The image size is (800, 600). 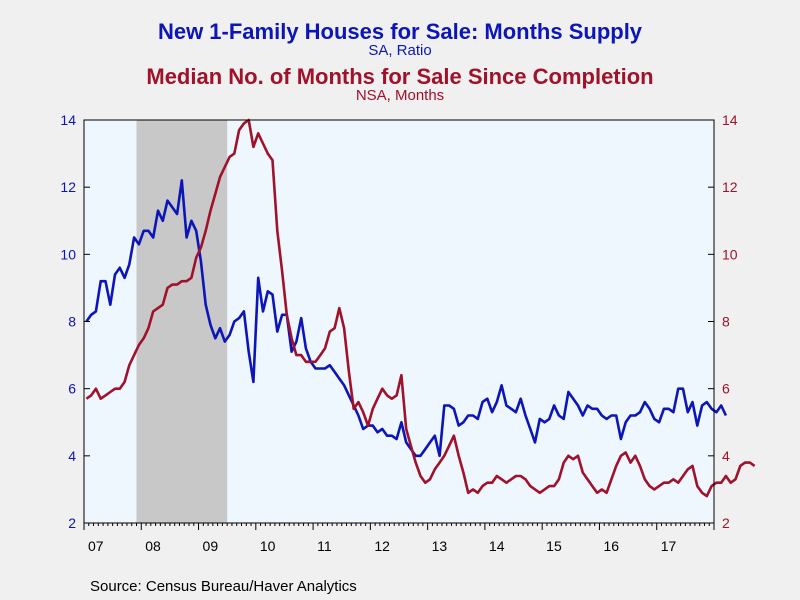 I want to click on y-left-tick-label: 2, so click(x=72, y=523).